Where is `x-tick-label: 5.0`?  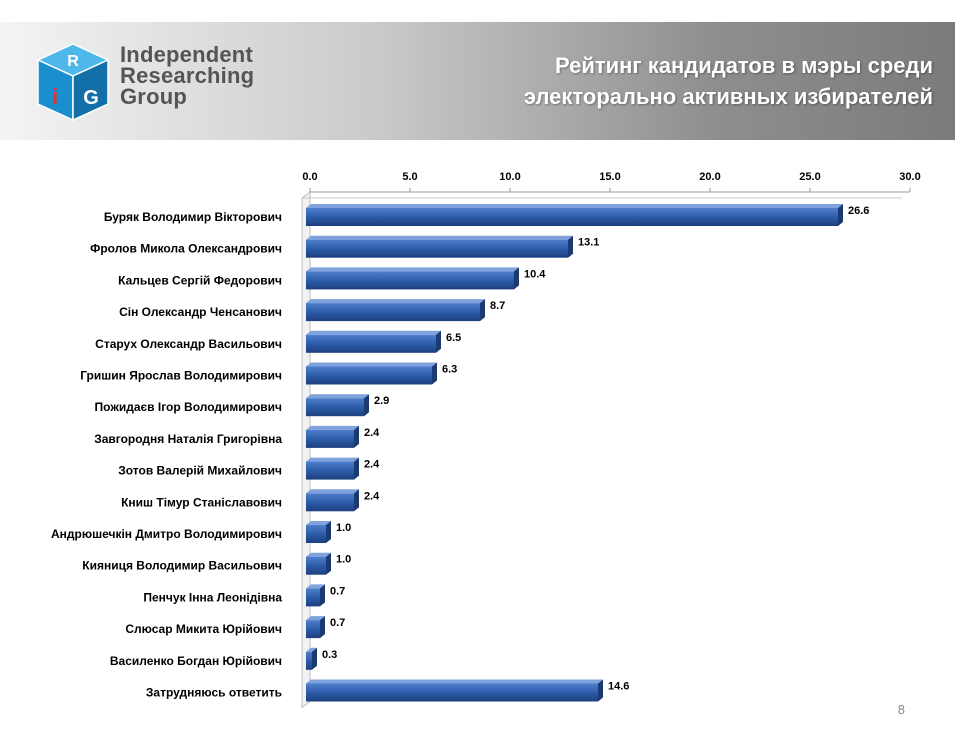 x-tick-label: 5.0 is located at coordinates (409, 177).